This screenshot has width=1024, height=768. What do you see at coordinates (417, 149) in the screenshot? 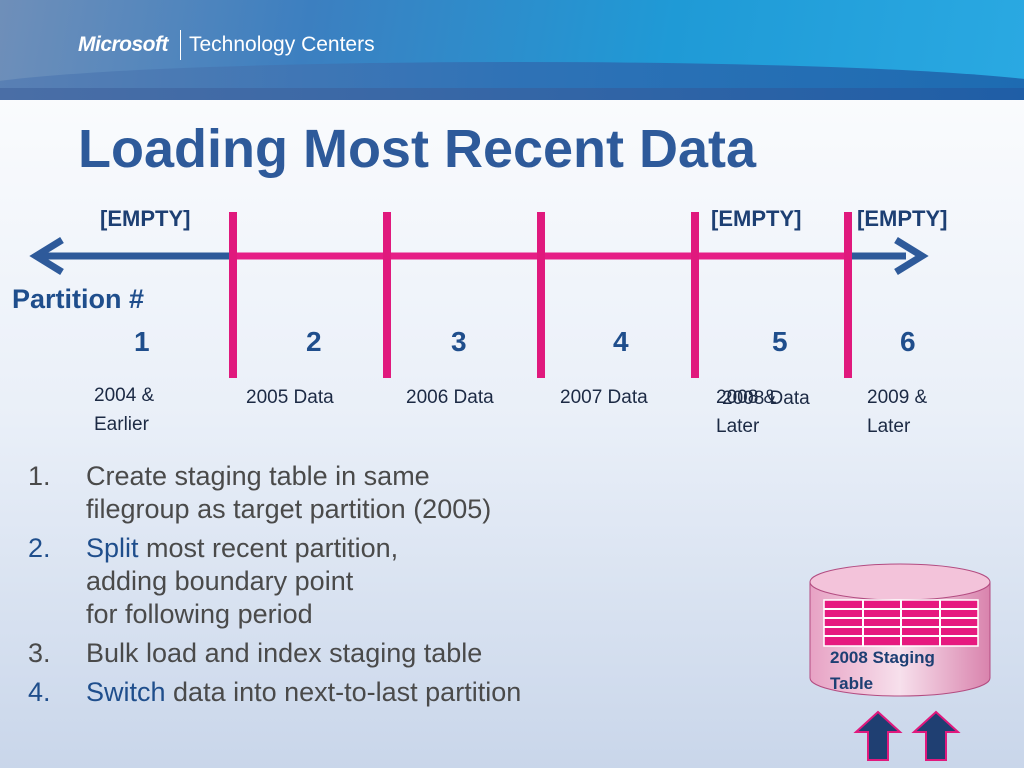
I see `slide-title: Loading Most Recent Data` at bounding box center [417, 149].